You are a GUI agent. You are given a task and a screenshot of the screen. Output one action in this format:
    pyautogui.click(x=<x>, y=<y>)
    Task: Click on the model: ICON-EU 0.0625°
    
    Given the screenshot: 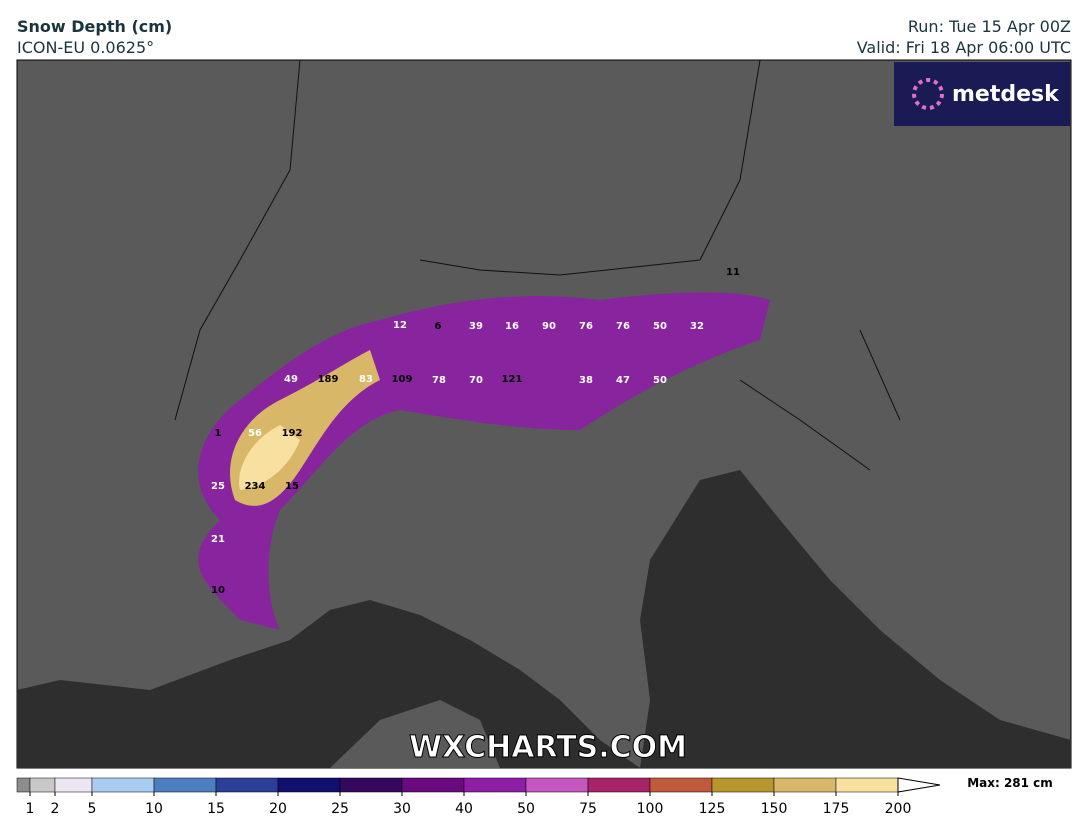 What is the action you would take?
    pyautogui.click(x=85, y=47)
    